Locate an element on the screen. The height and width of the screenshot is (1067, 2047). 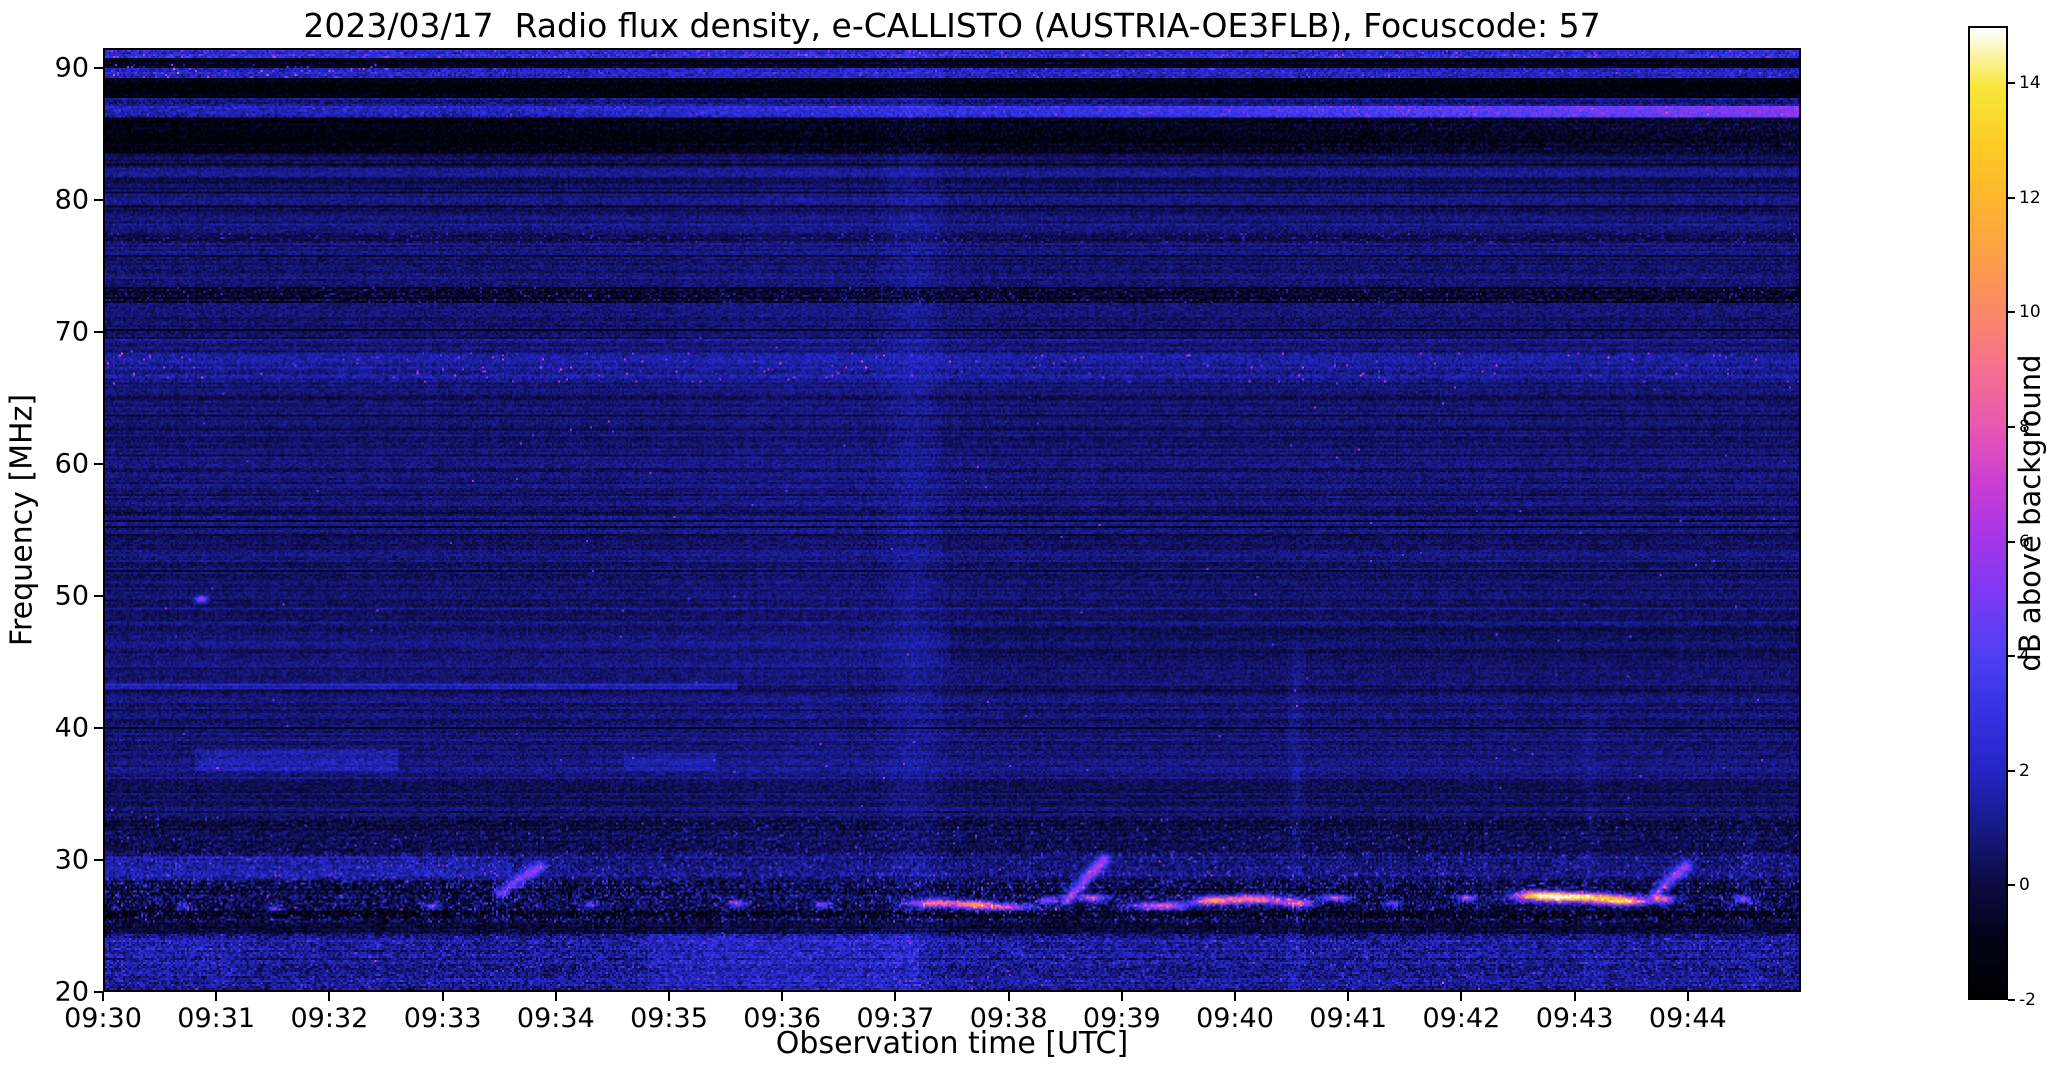
x-tick-label: 09:31 is located at coordinates (216, 1018).